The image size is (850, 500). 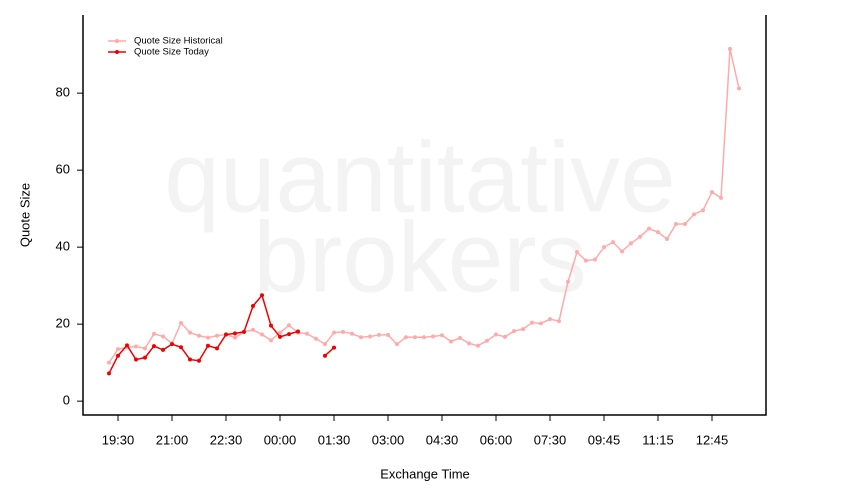 What do you see at coordinates (550, 439) in the screenshot?
I see `x-tick-label: 07:30` at bounding box center [550, 439].